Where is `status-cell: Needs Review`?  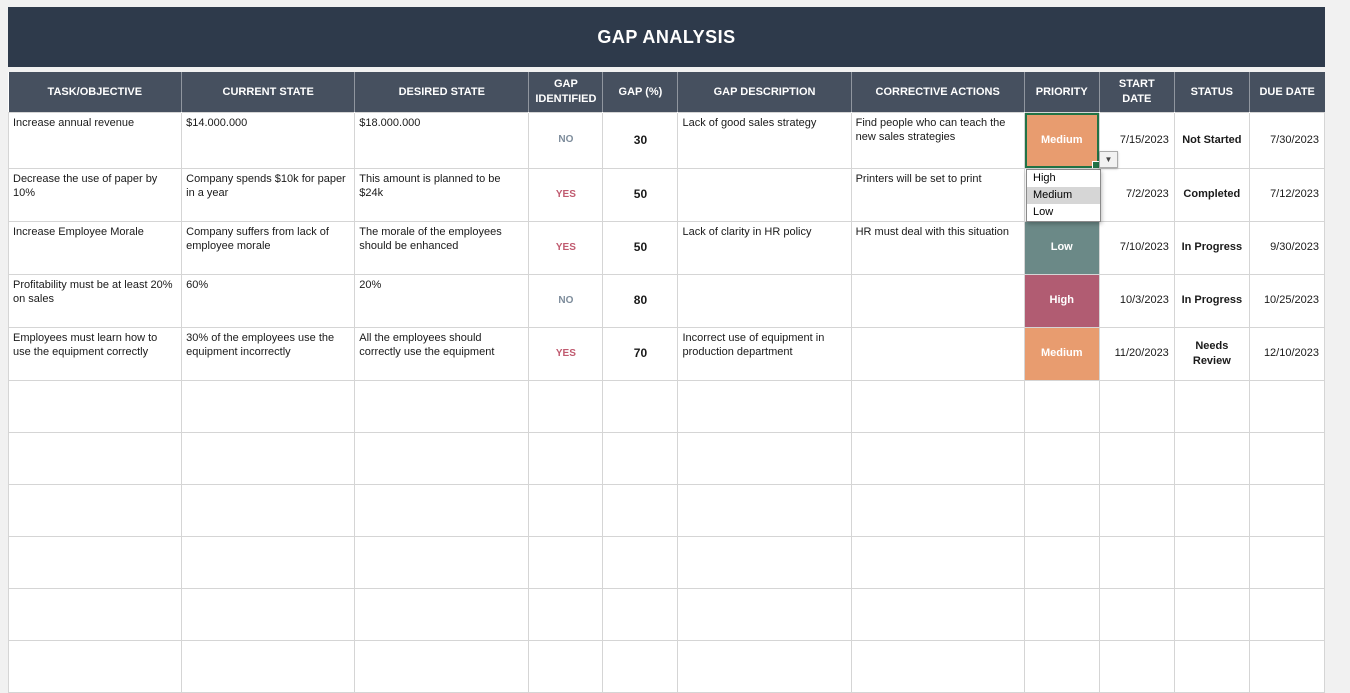
status-cell: Needs Review is located at coordinates (1211, 353).